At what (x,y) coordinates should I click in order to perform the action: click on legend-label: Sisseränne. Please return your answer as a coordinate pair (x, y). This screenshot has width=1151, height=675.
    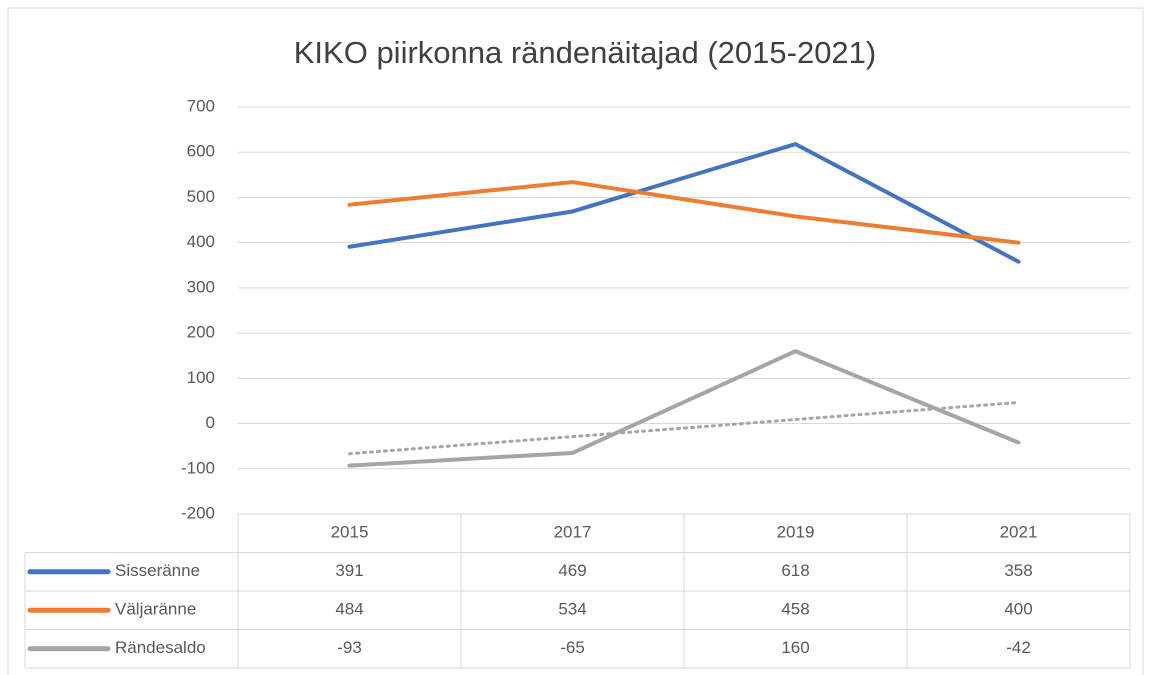
    Looking at the image, I should click on (157, 570).